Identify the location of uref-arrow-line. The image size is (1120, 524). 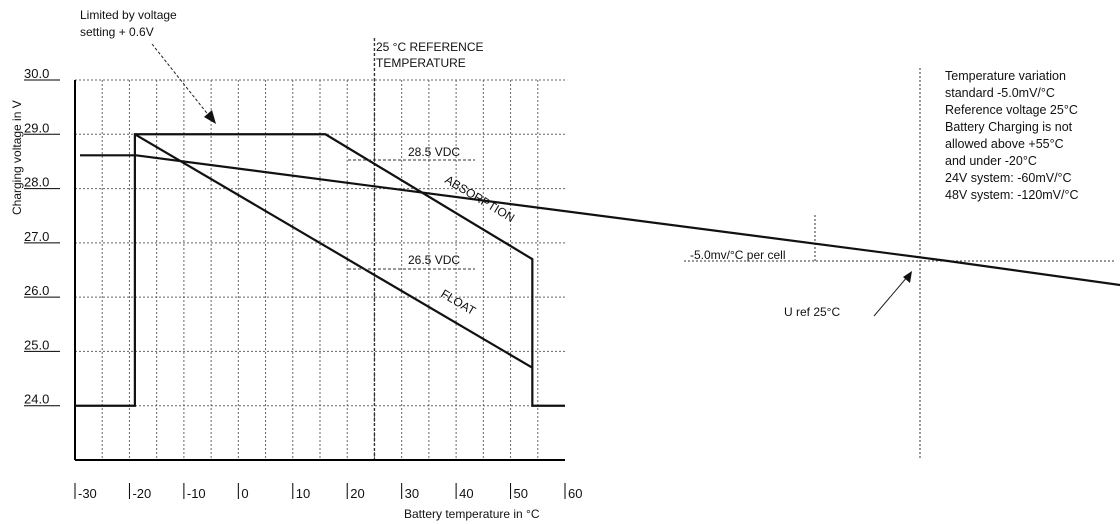
(891, 296).